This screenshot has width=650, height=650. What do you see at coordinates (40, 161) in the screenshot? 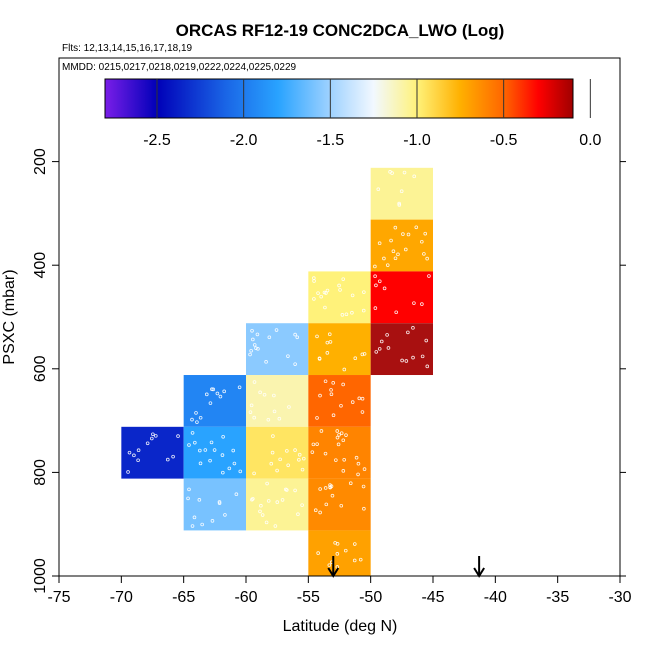
I see `y-tick-label: 200` at bounding box center [40, 161].